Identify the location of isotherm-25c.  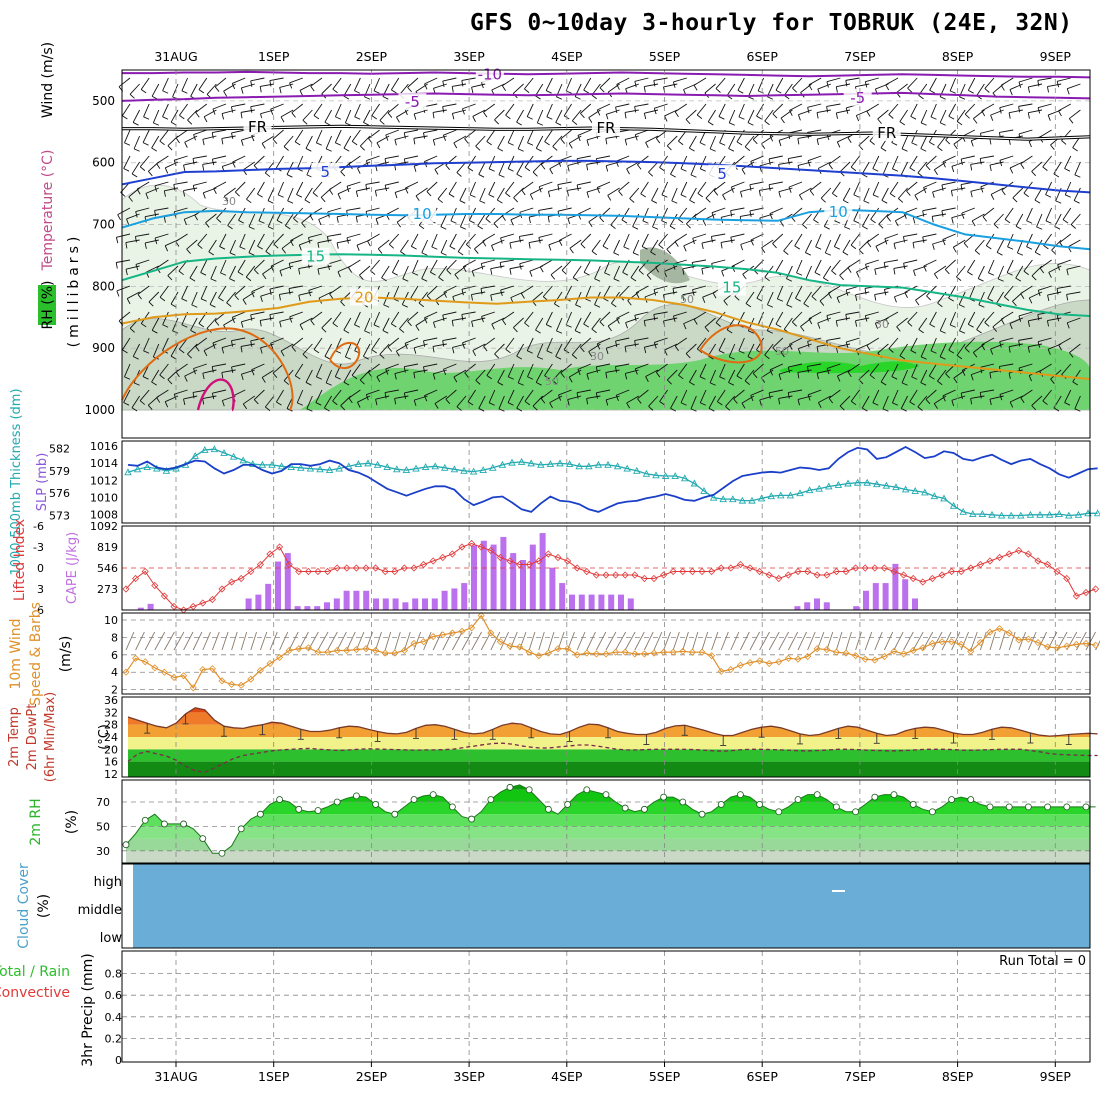
(731, 344).